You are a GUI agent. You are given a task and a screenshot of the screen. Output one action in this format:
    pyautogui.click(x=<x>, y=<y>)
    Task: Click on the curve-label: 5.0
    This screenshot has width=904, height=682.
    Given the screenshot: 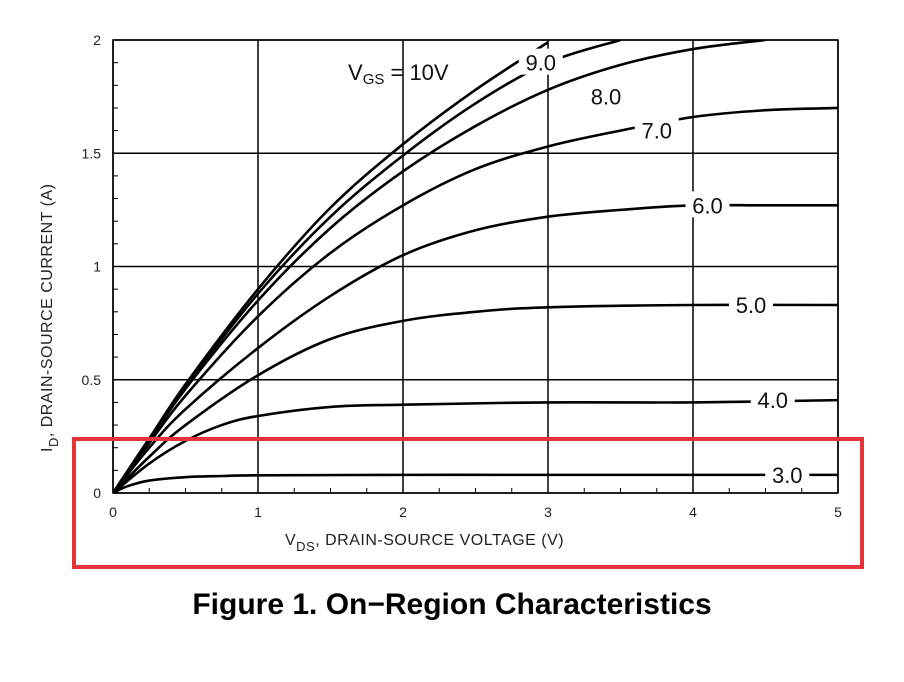 What is the action you would take?
    pyautogui.click(x=751, y=305)
    